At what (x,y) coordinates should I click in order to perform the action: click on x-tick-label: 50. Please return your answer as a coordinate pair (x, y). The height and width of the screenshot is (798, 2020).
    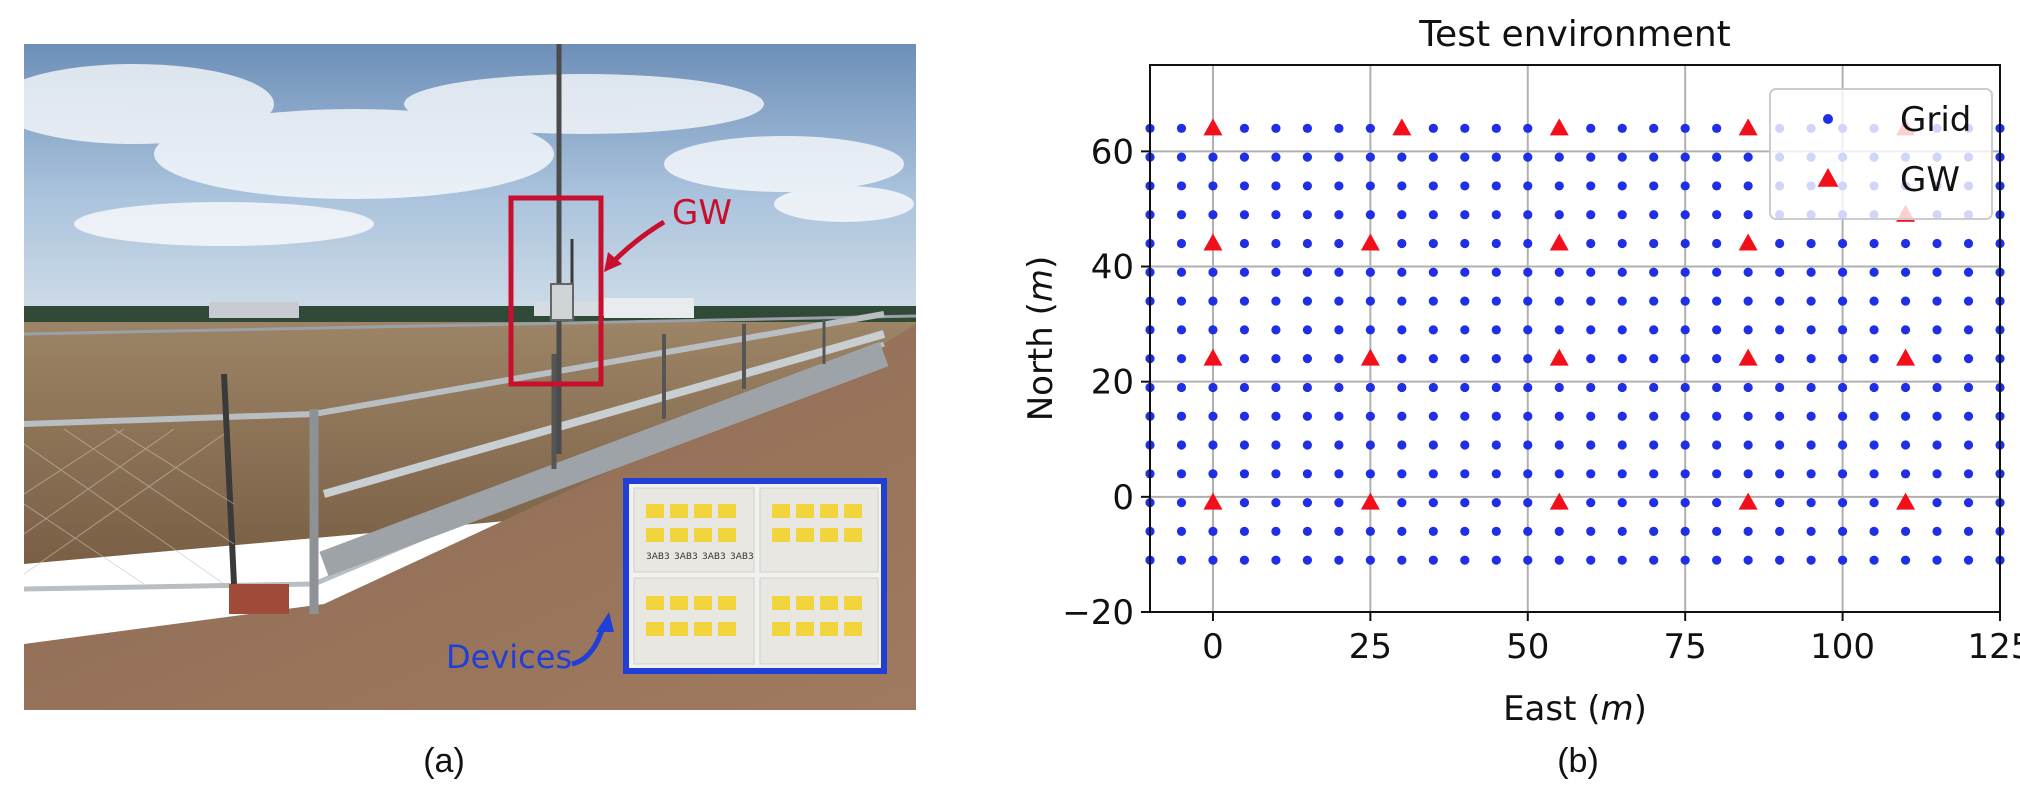
    Looking at the image, I should click on (1527, 647).